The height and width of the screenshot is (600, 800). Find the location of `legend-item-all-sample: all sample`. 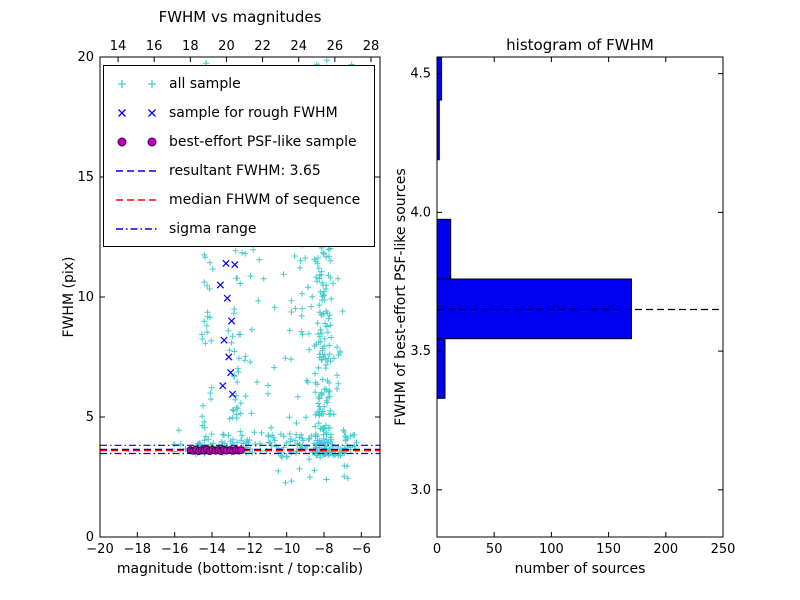

legend-item-all-sample: all sample is located at coordinates (239, 83).